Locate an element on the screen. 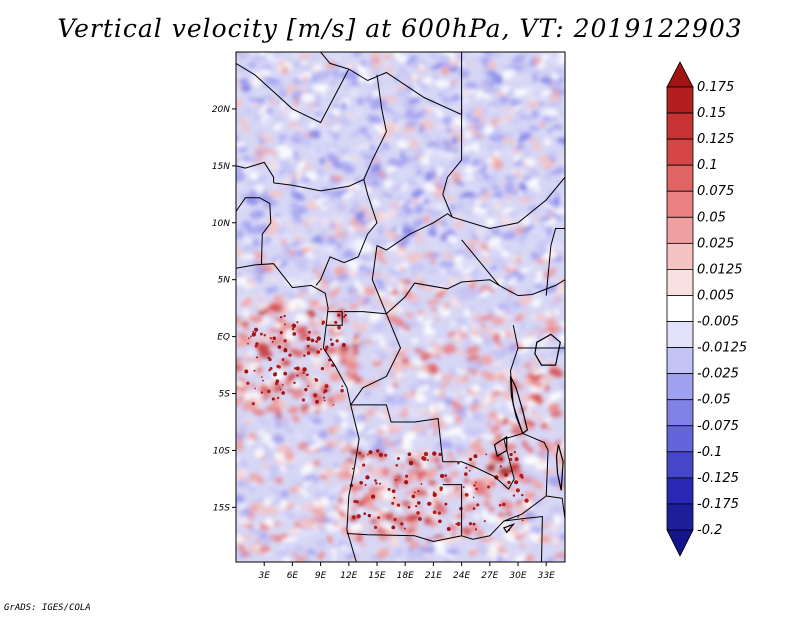 This screenshot has width=800, height=618. x-tick-label: 15E is located at coordinates (376, 576).